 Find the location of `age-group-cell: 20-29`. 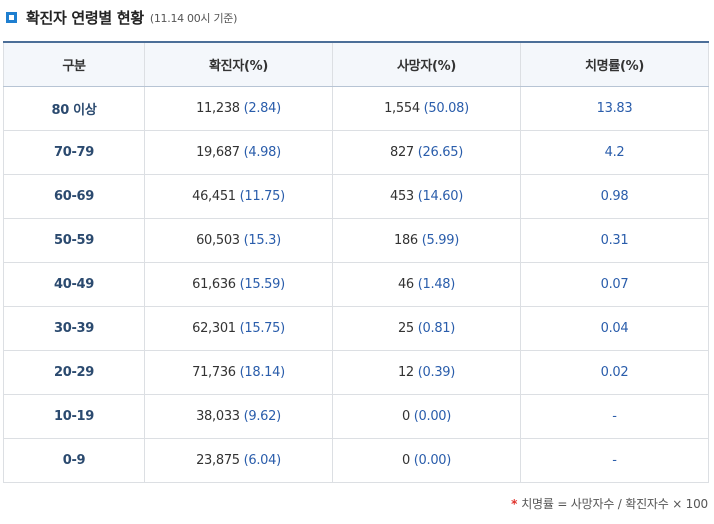

age-group-cell: 20-29 is located at coordinates (74, 372).